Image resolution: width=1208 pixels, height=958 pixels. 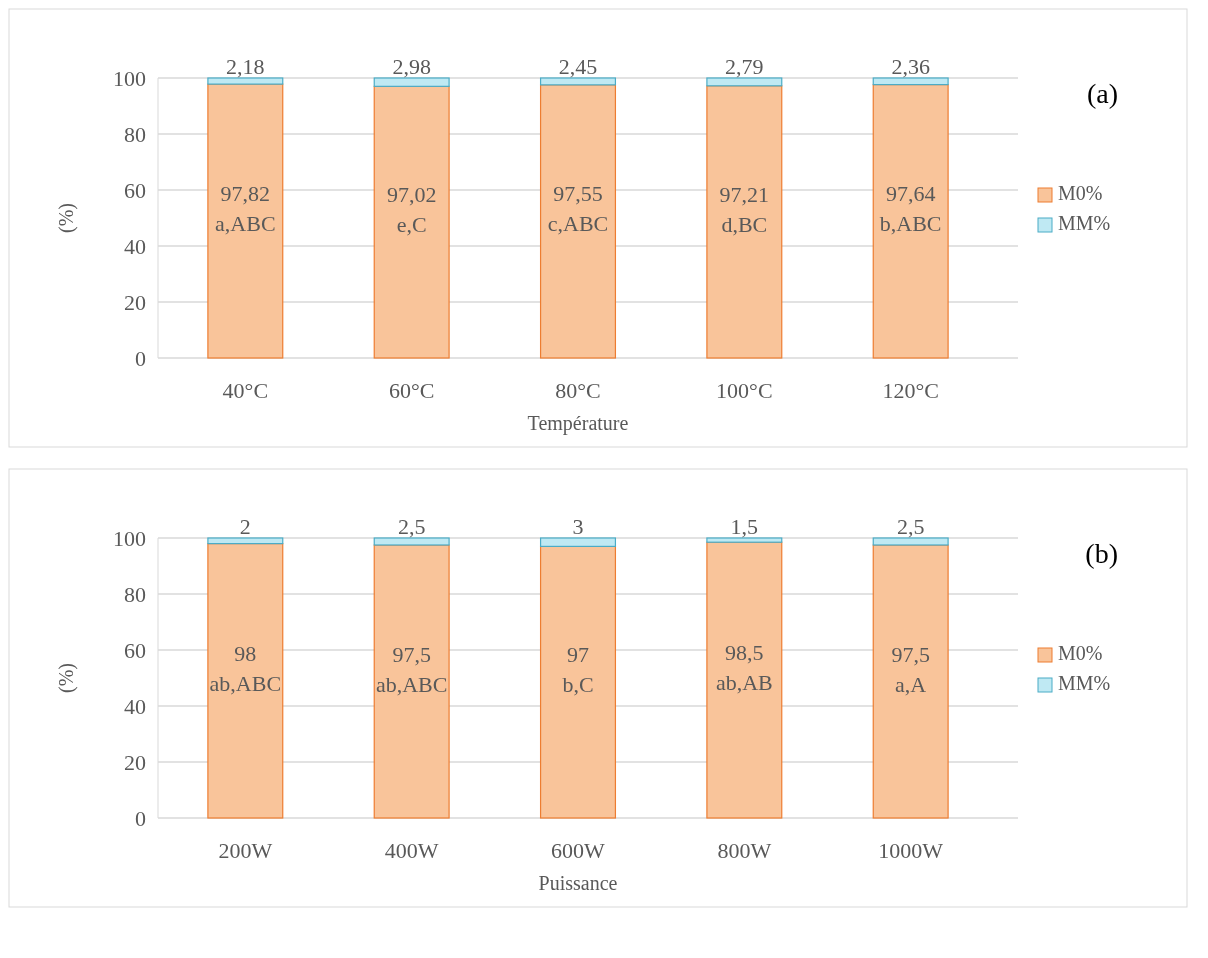 I want to click on text: (b), so click(x=1101, y=553).